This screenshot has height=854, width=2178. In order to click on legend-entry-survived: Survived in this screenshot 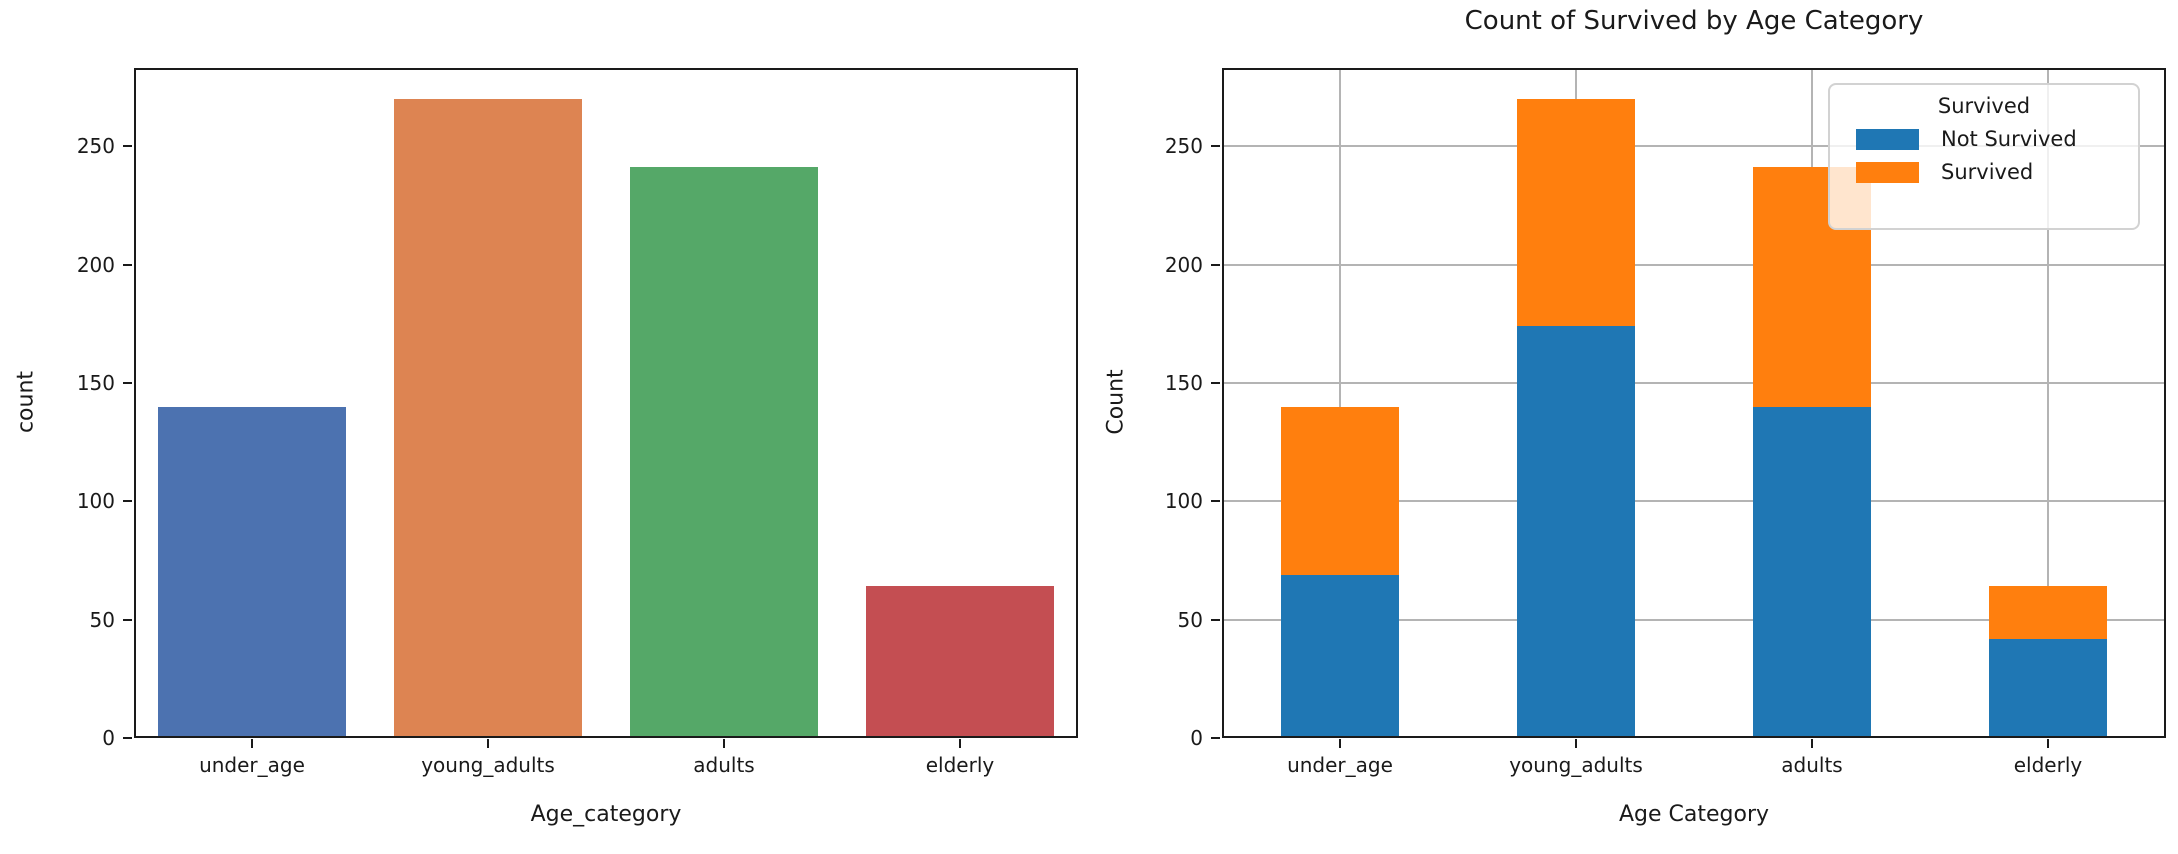, I will do `click(1991, 172)`.